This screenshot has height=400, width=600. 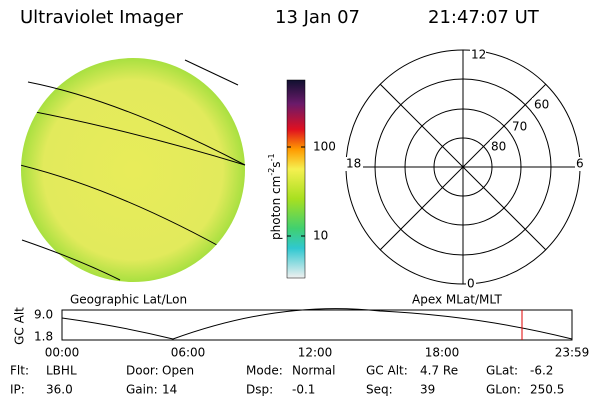 What do you see at coordinates (387, 371) in the screenshot?
I see `info-label: GC Alt:` at bounding box center [387, 371].